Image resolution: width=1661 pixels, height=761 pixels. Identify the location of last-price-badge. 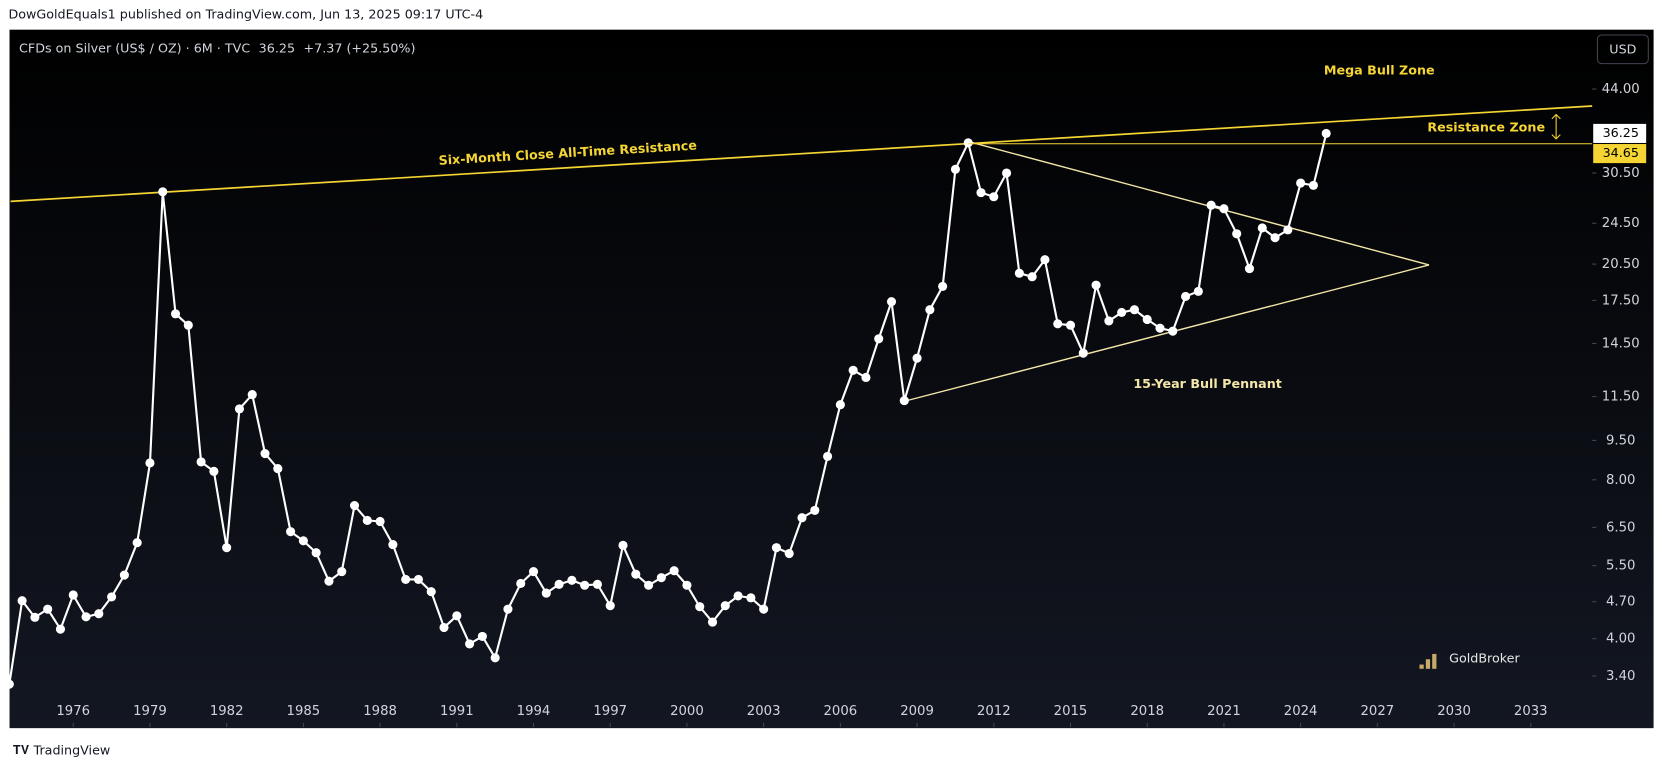
(1620, 133).